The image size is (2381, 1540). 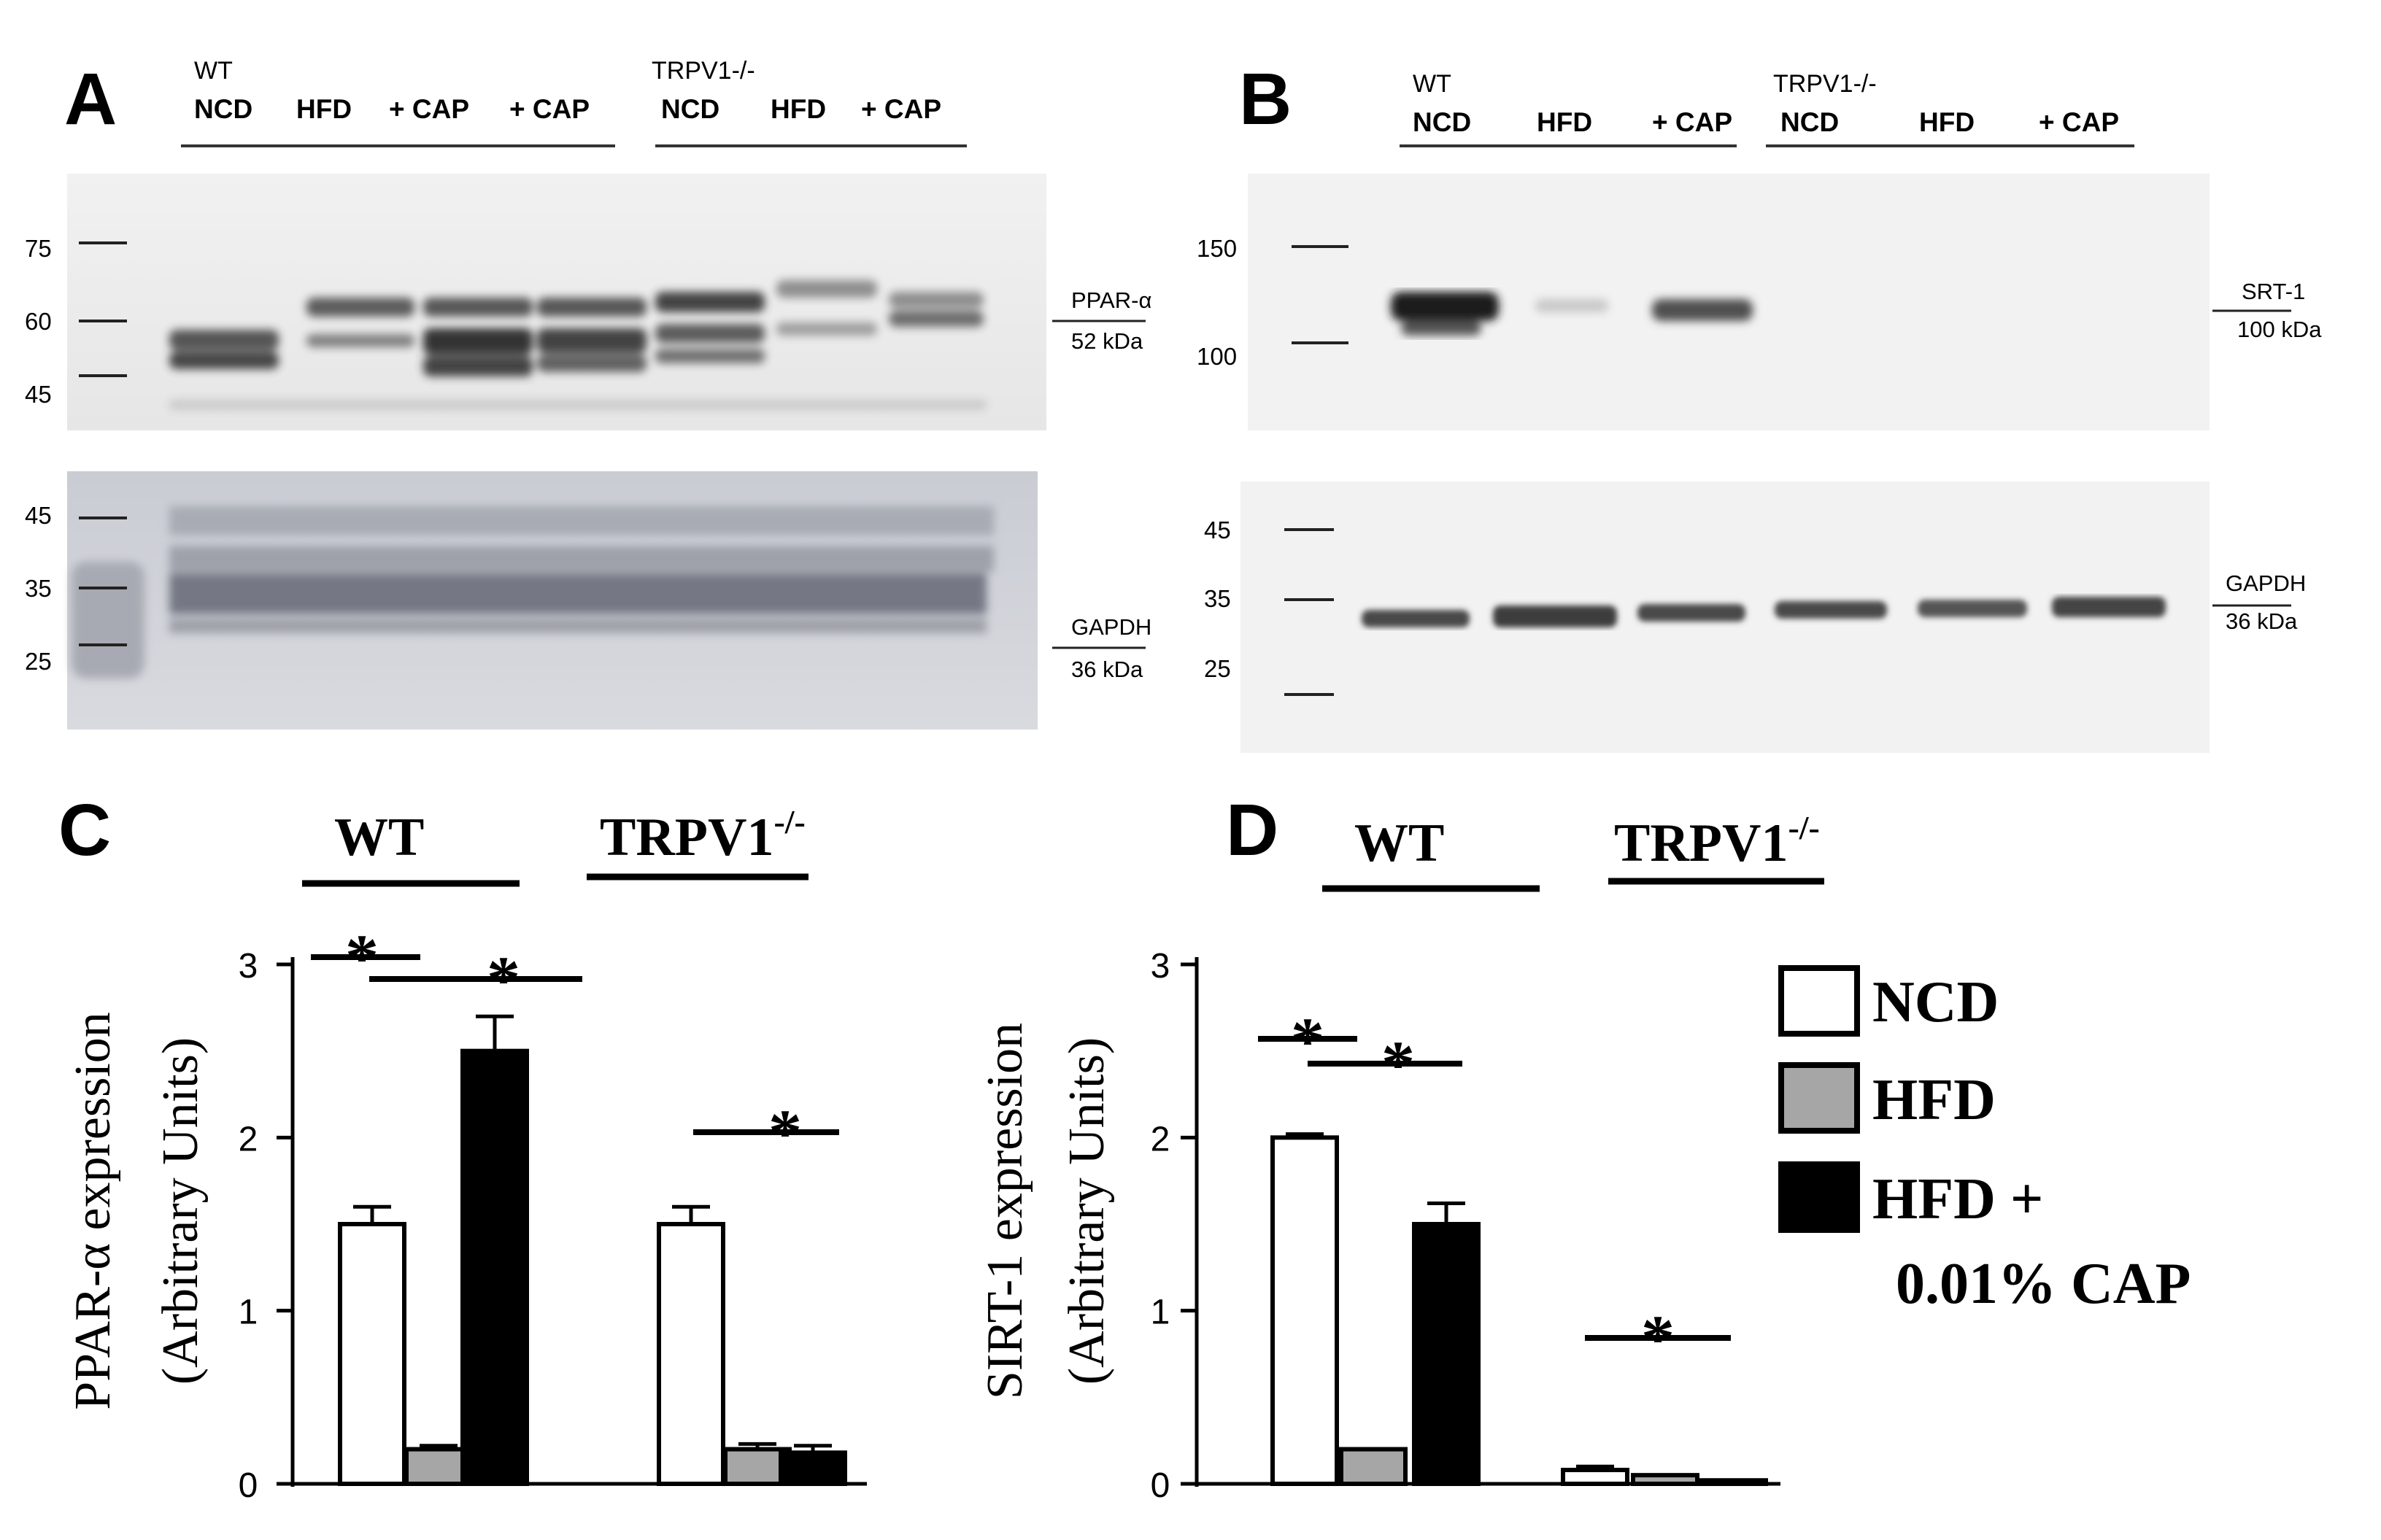 What do you see at coordinates (1111, 300) in the screenshot?
I see `panel-a-ppar-label: PPAR-α` at bounding box center [1111, 300].